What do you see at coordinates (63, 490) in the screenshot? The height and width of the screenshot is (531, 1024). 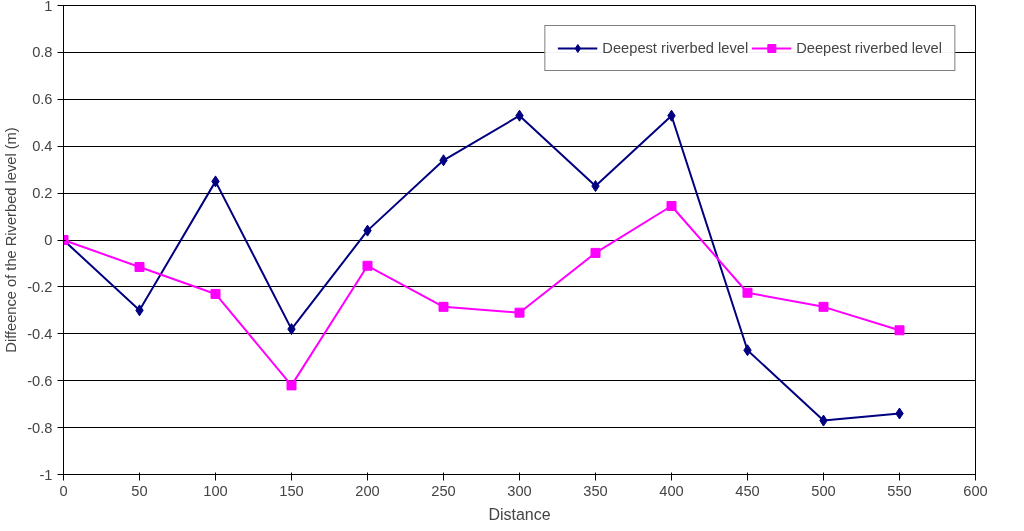 I see `x-tick-label: 0` at bounding box center [63, 490].